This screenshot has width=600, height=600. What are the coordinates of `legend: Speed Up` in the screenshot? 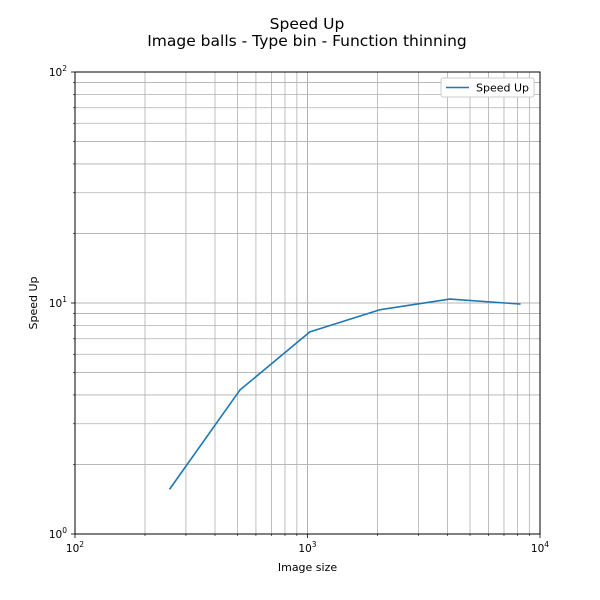 It's located at (487, 87).